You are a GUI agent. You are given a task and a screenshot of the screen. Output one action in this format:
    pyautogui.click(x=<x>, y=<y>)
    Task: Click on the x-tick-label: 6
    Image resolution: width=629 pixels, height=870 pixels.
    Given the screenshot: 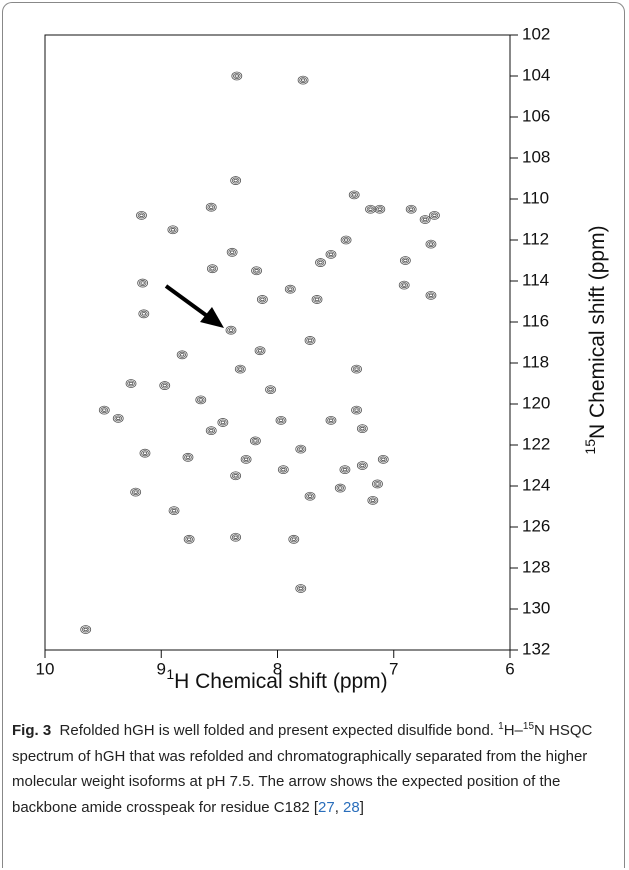 What is the action you would take?
    pyautogui.click(x=509, y=668)
    